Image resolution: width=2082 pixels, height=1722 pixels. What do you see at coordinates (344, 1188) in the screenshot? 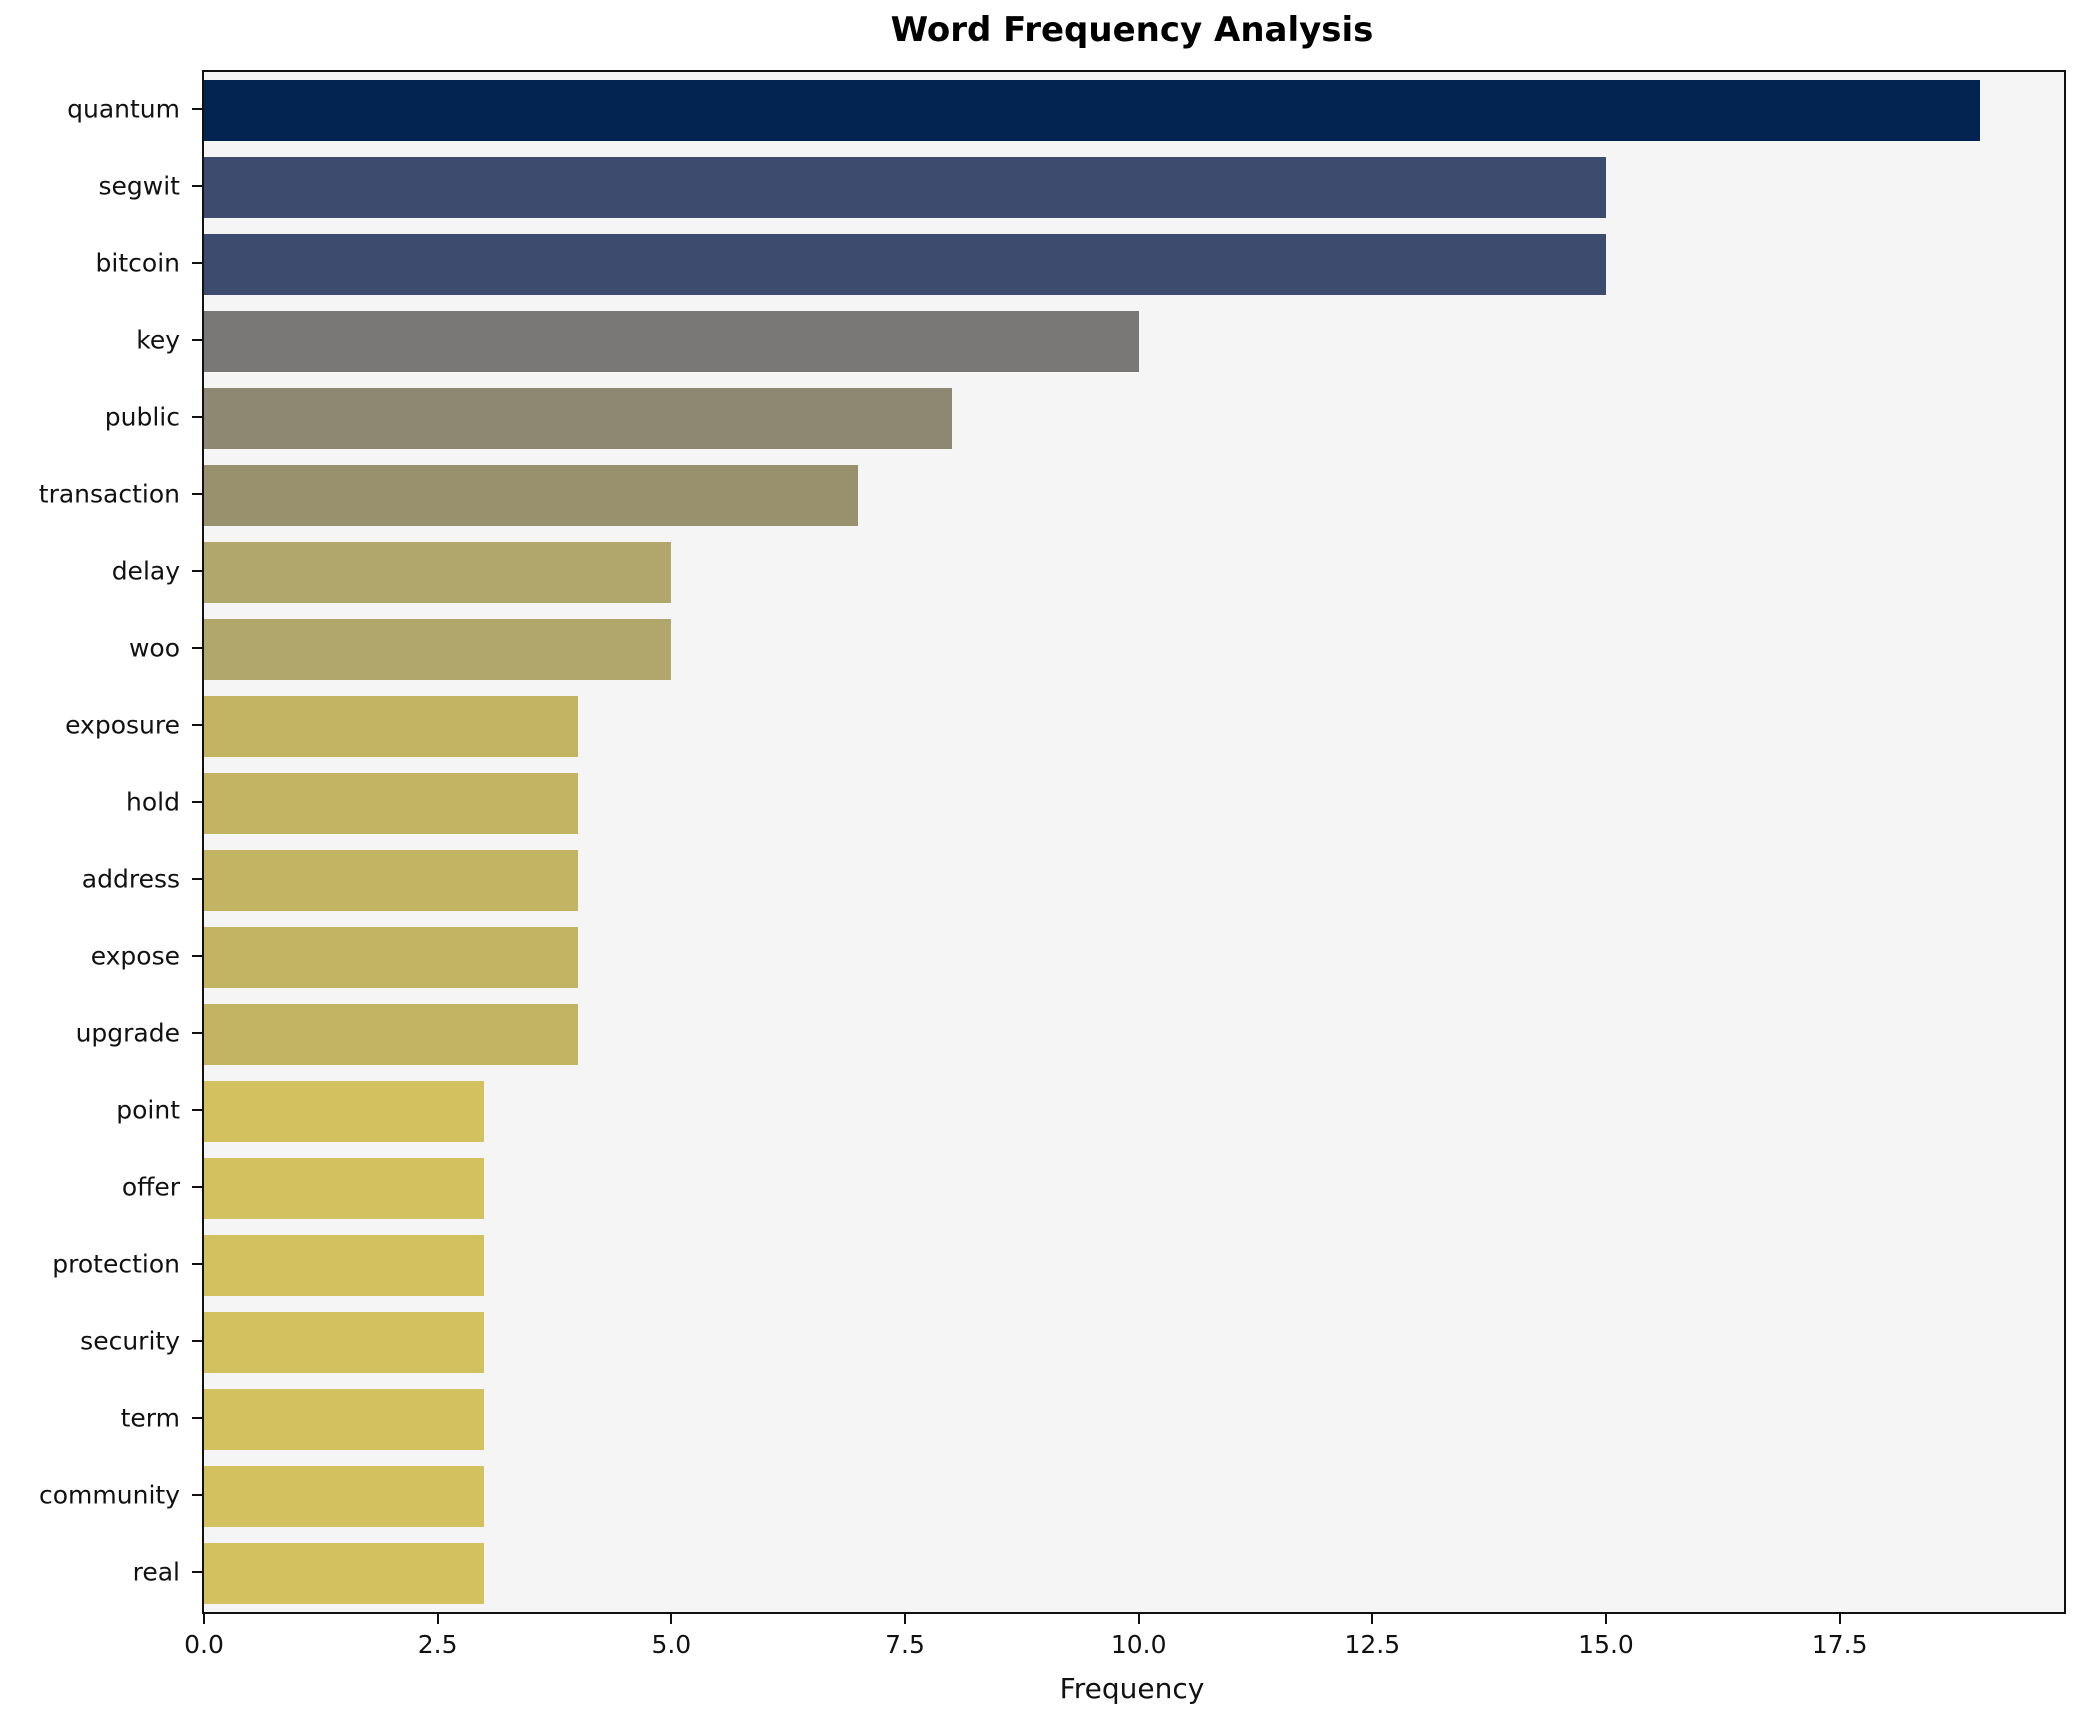
I see `bar-offer` at bounding box center [344, 1188].